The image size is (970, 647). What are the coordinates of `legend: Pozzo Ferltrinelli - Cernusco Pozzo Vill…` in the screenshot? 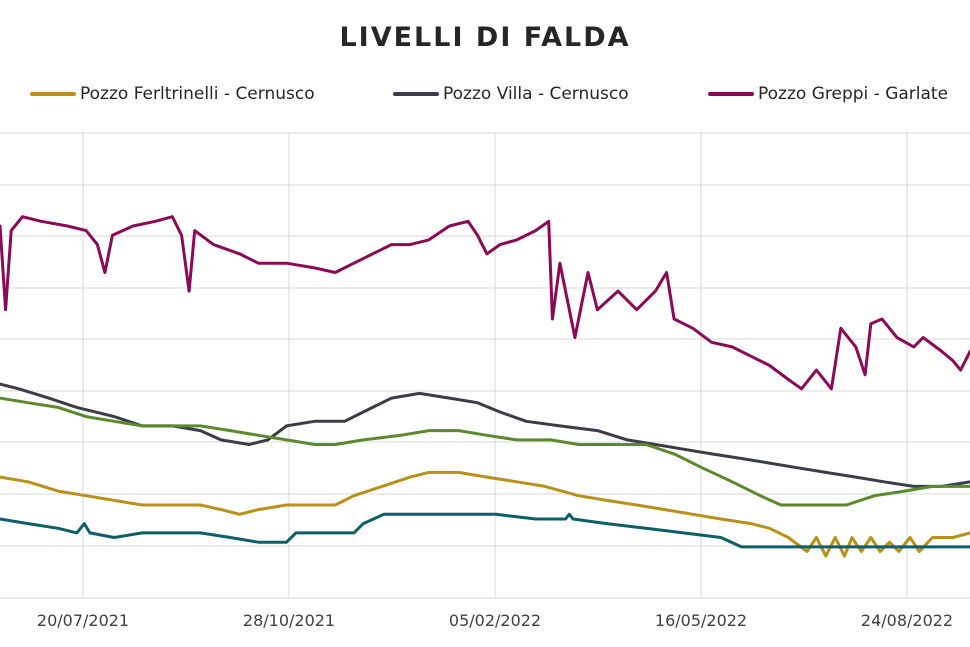 It's located at (485, 96).